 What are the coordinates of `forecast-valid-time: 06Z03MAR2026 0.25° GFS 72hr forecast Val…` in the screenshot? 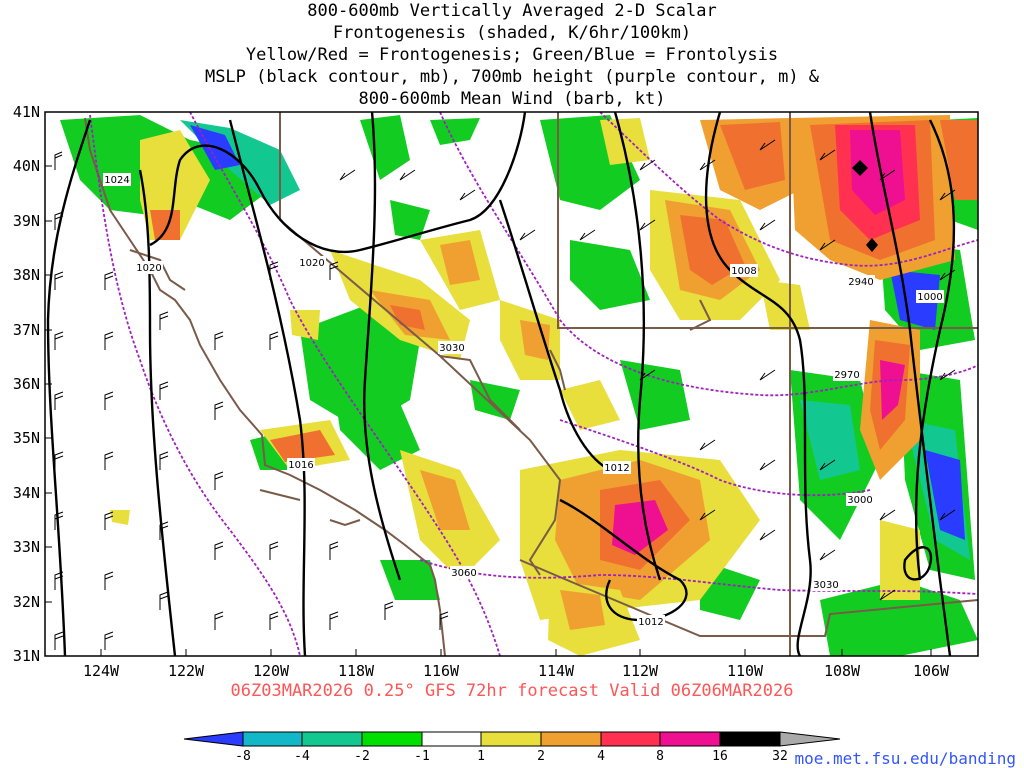 It's located at (512, 691).